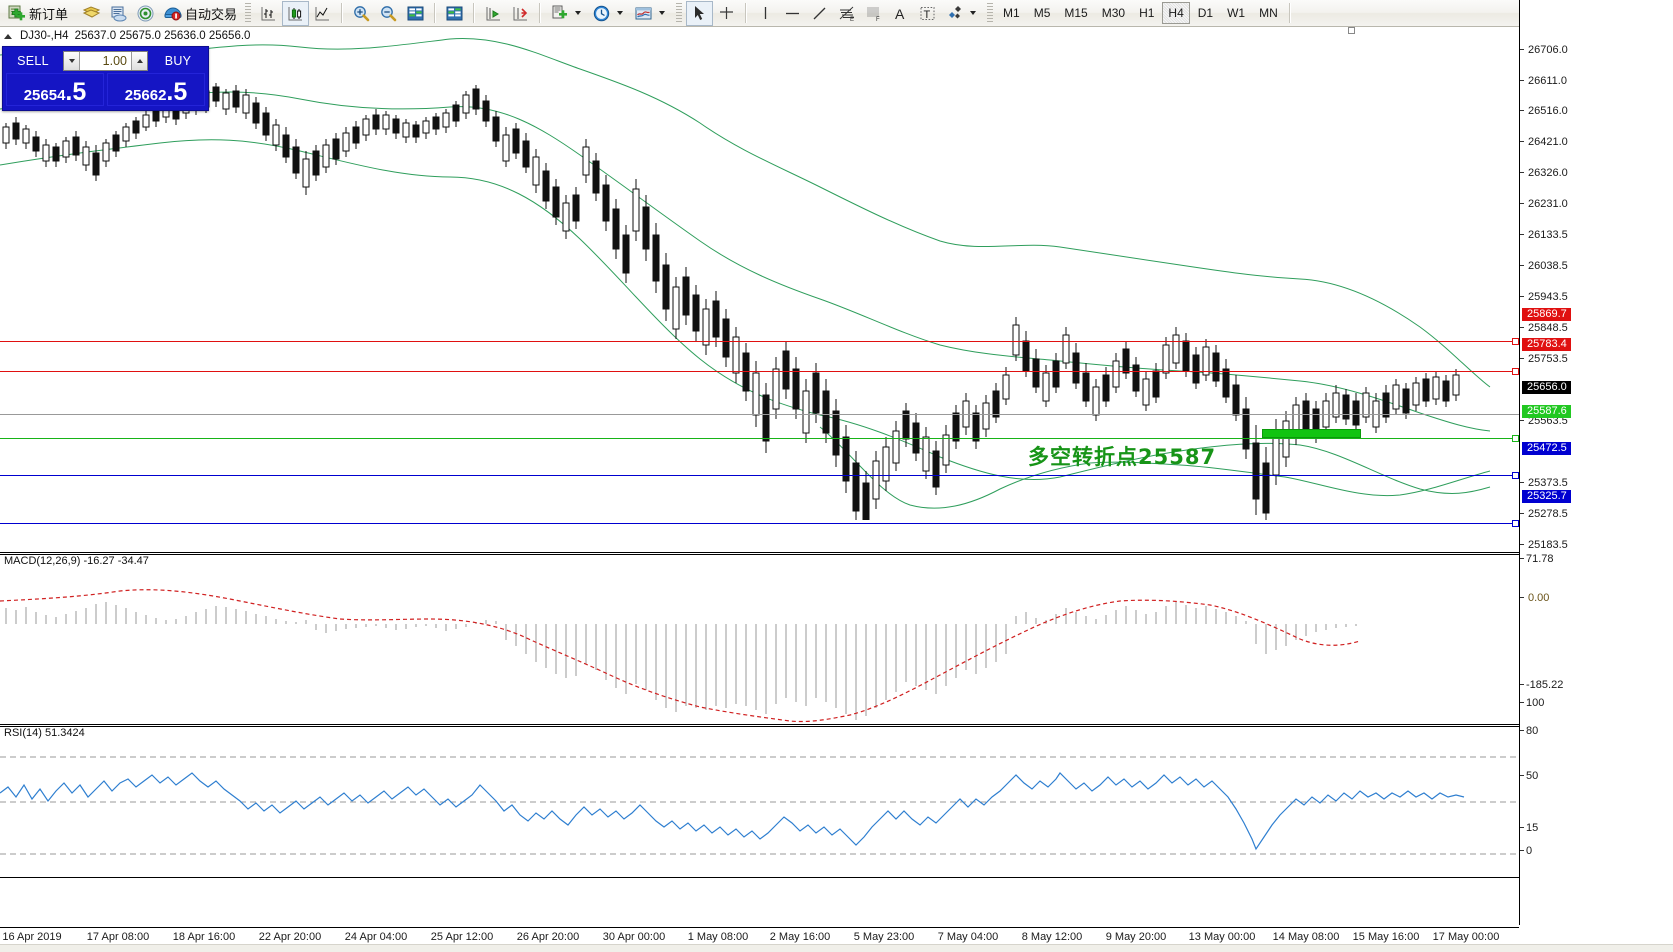  Describe the element at coordinates (836, 948) in the screenshot. I see `horizontal-scroll-strip` at that location.